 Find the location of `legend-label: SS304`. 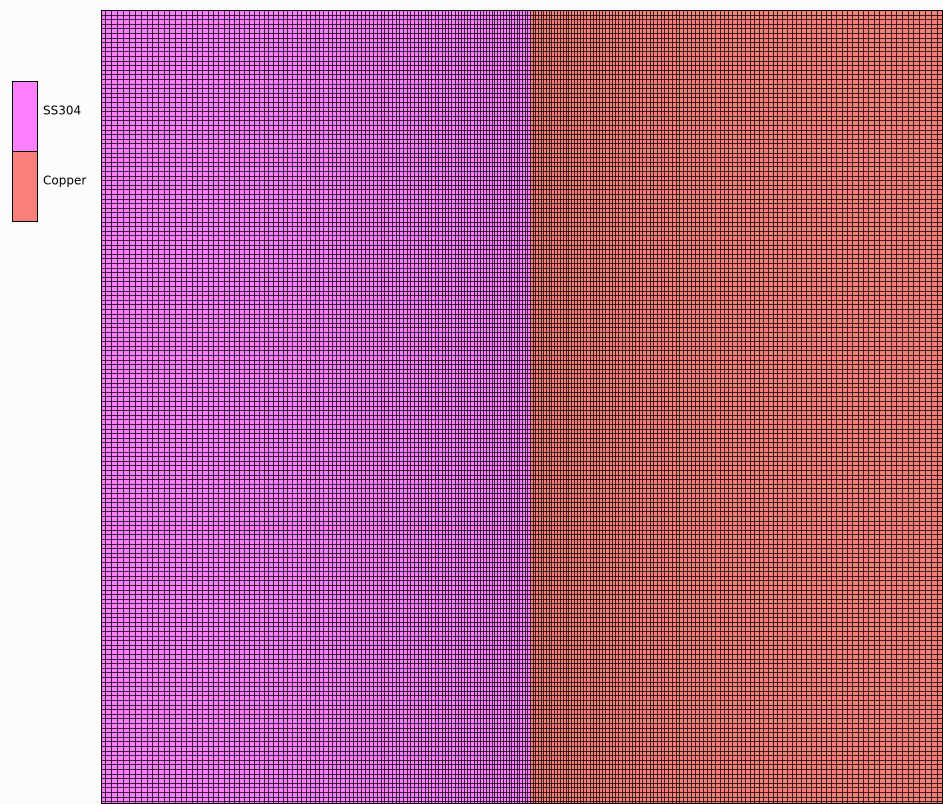

legend-label: SS304 is located at coordinates (62, 111).